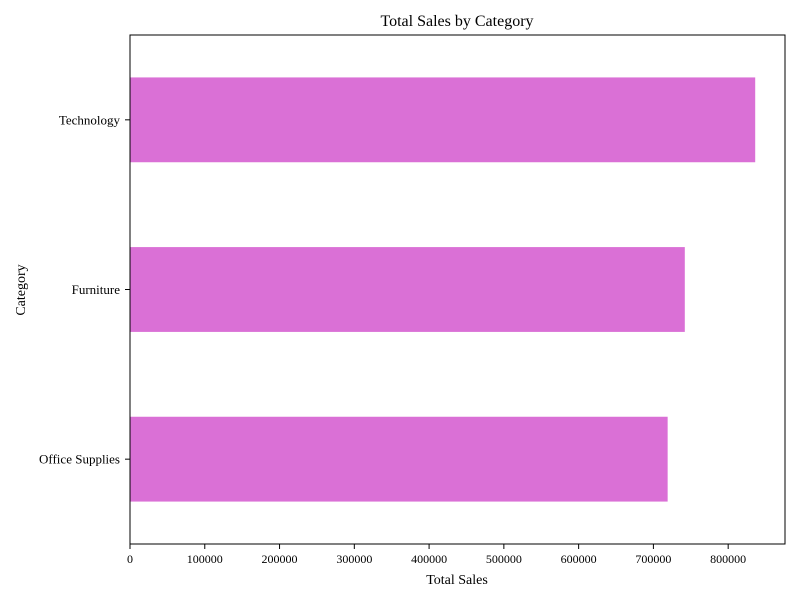  I want to click on x-tick-label-500000: 500000, so click(504, 559).